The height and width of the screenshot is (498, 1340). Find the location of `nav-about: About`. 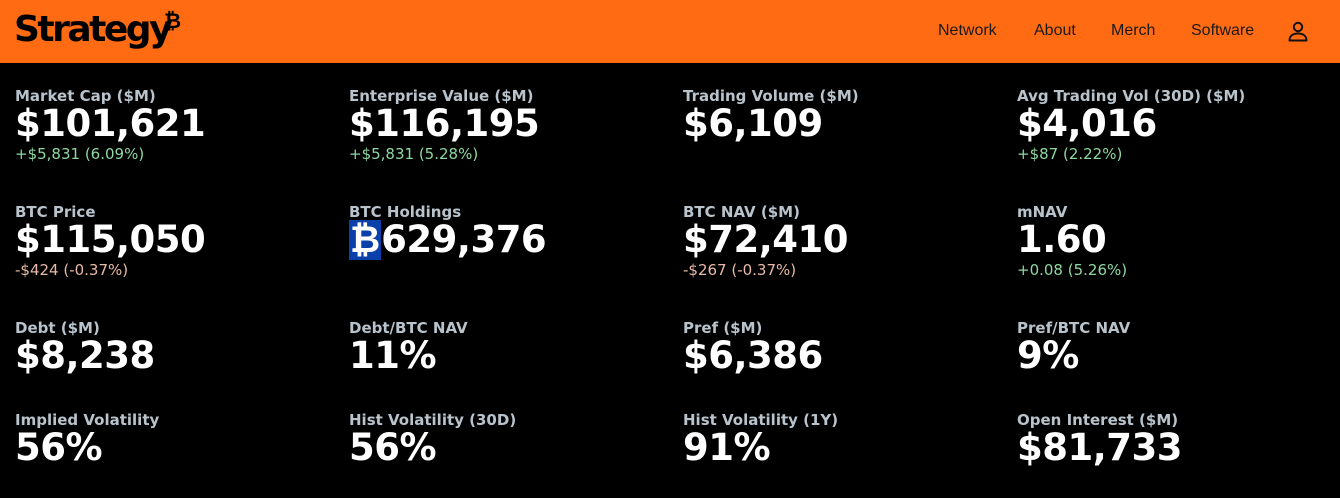

nav-about: About is located at coordinates (1055, 30).